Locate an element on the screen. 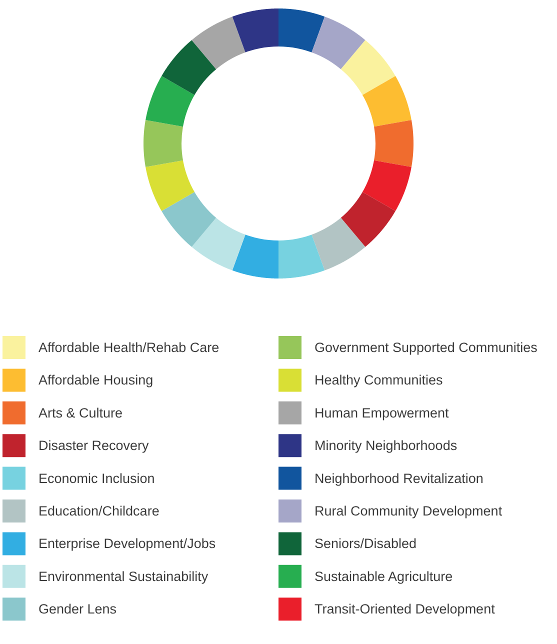  legend-label: Rural Community Development is located at coordinates (408, 511).